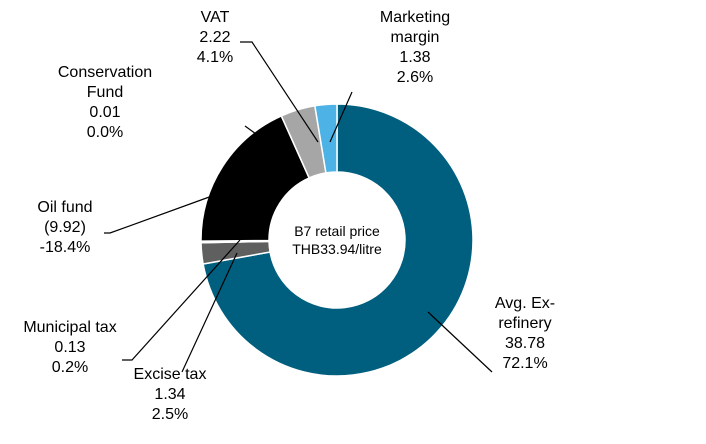 This screenshot has height=444, width=706. Describe the element at coordinates (105, 112) in the screenshot. I see `value-label: 0.01` at that location.